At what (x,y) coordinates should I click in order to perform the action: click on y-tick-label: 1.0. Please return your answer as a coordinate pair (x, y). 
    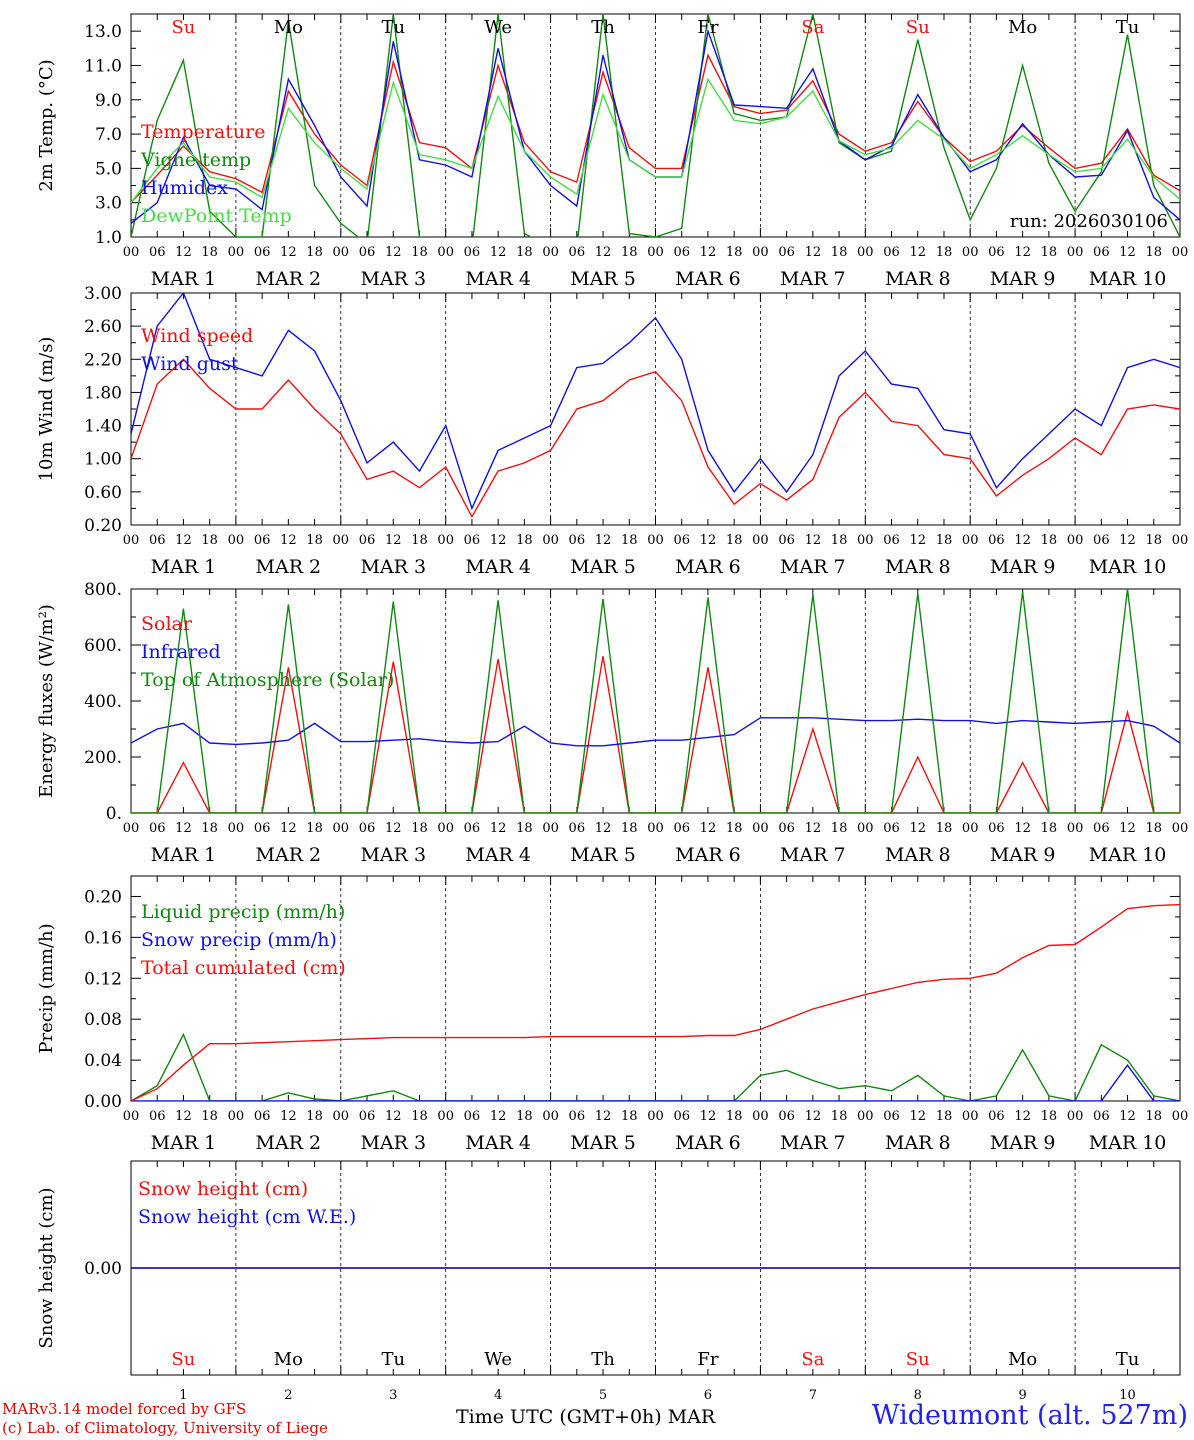
    Looking at the image, I should click on (108, 238).